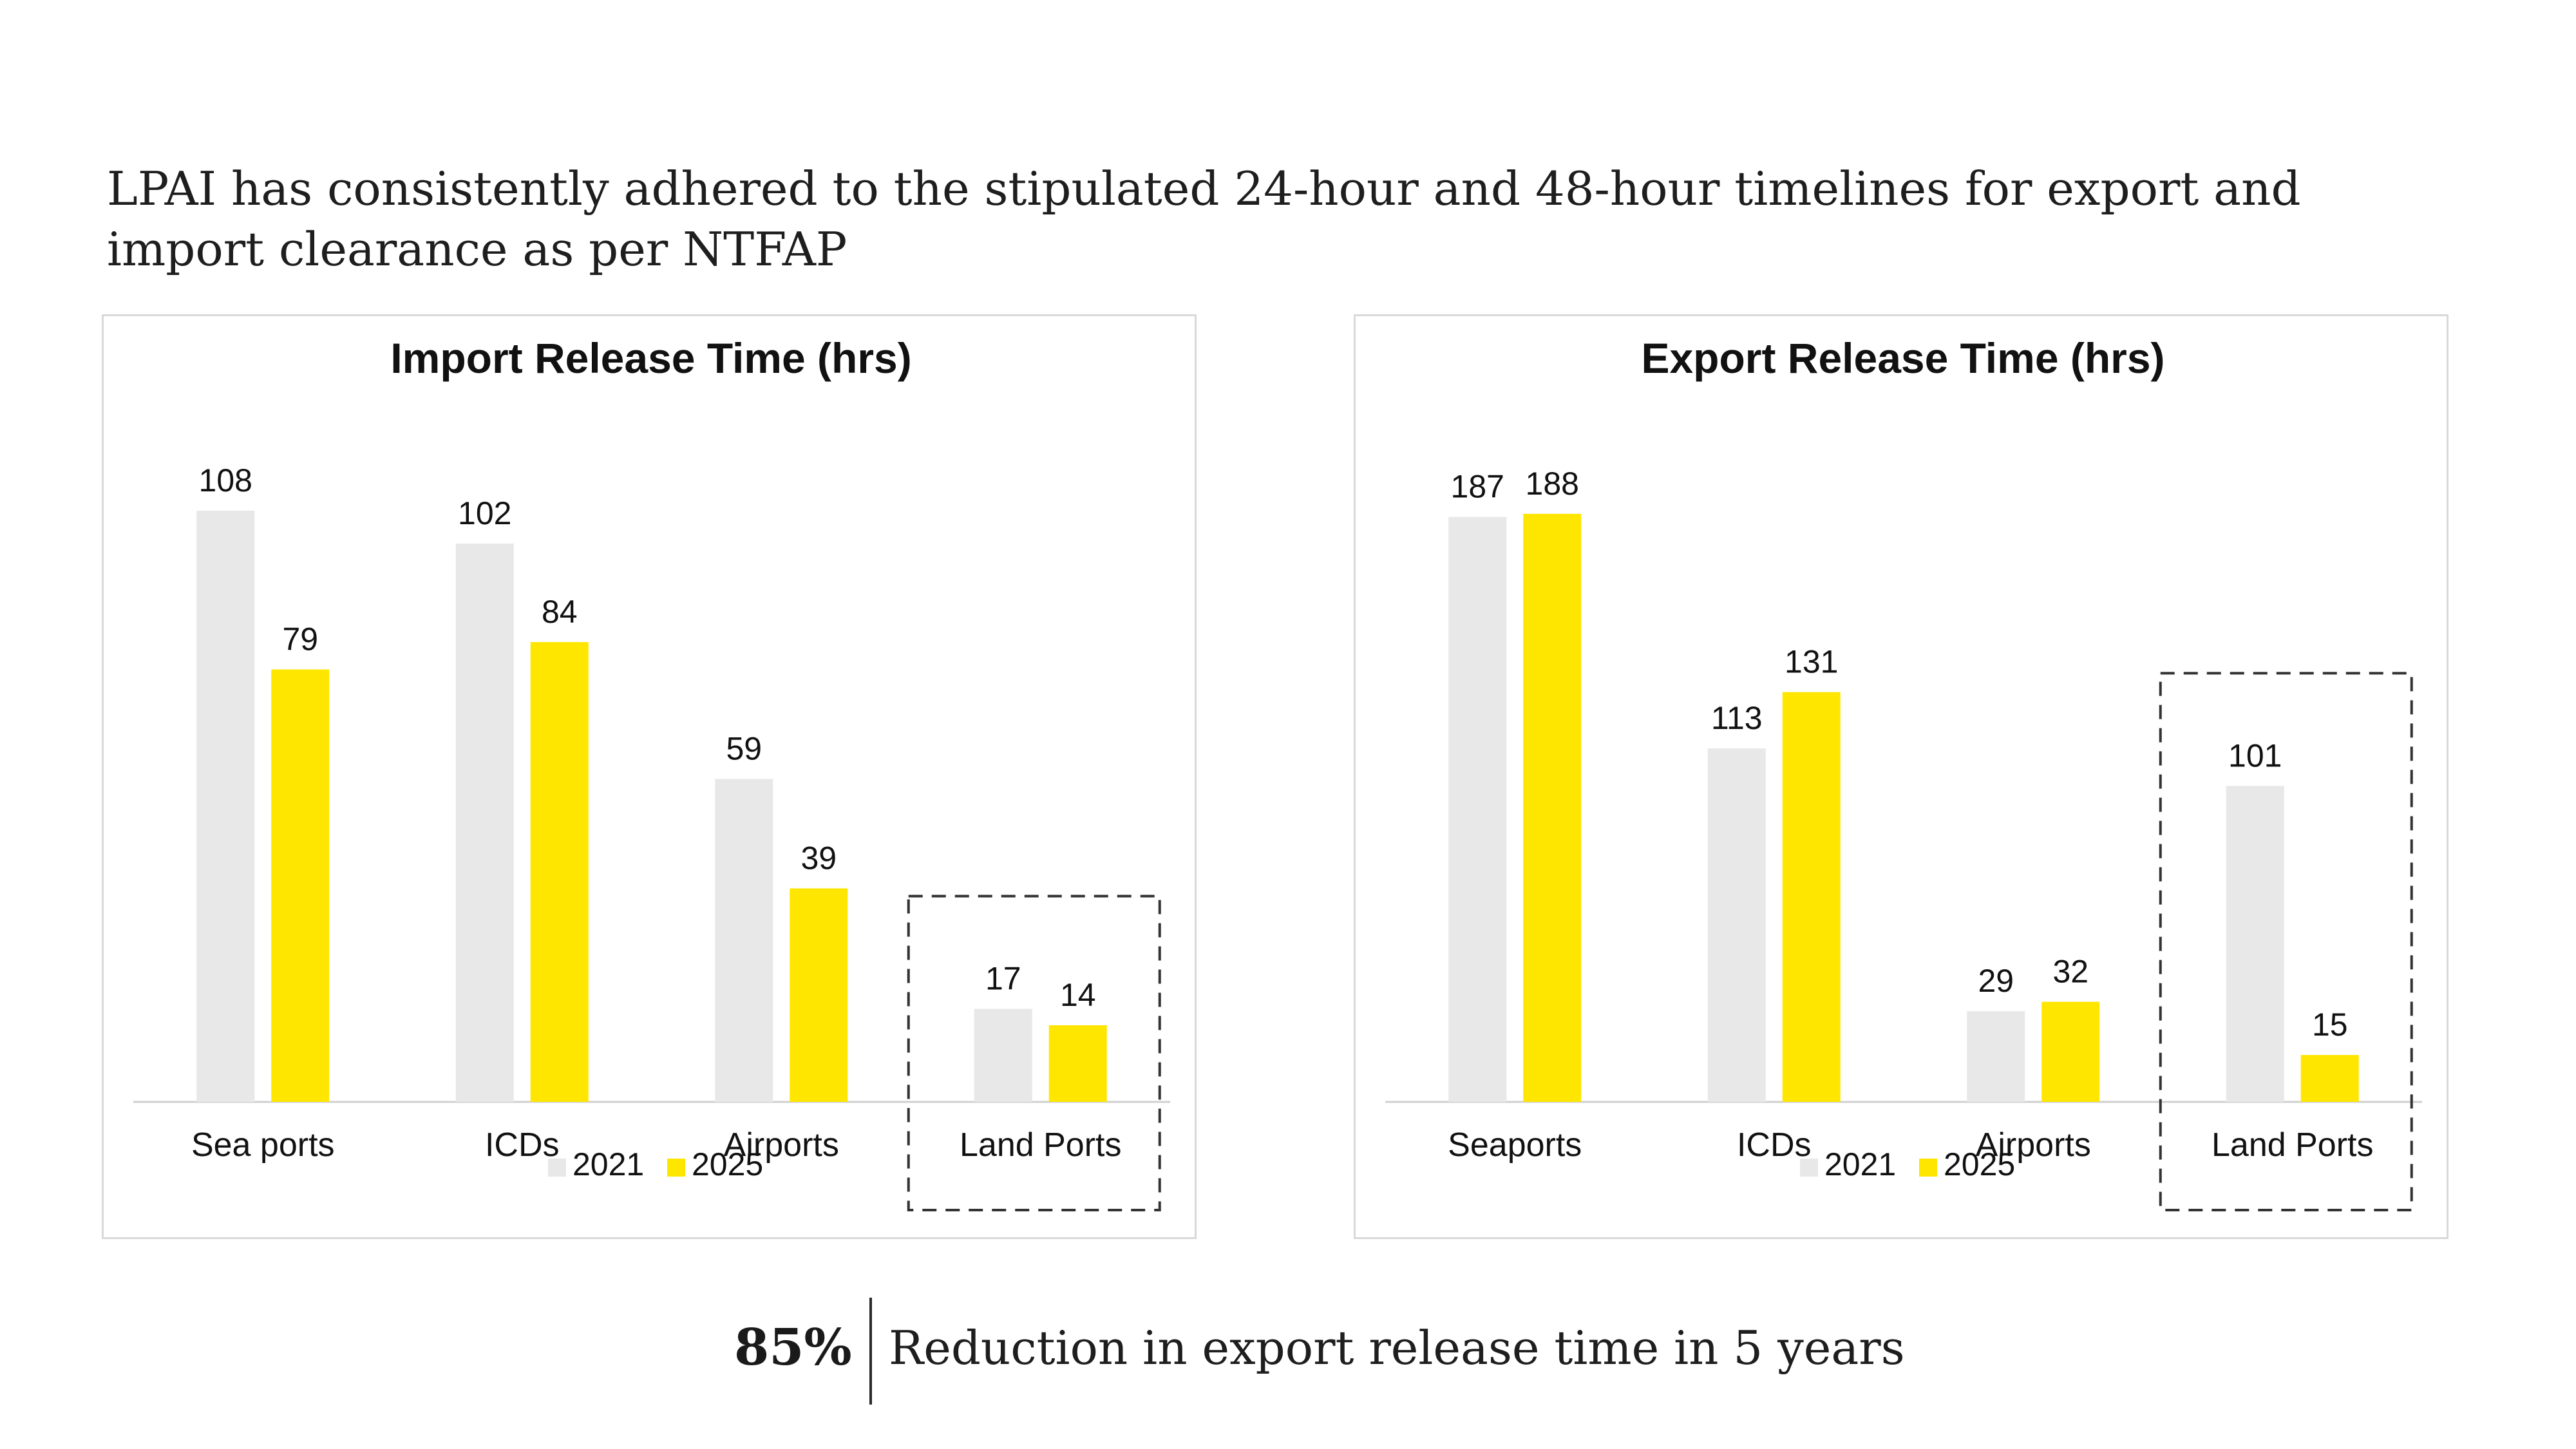  What do you see at coordinates (1902, 358) in the screenshot?
I see `export-chart-title: Export Release Time (hrs)` at bounding box center [1902, 358].